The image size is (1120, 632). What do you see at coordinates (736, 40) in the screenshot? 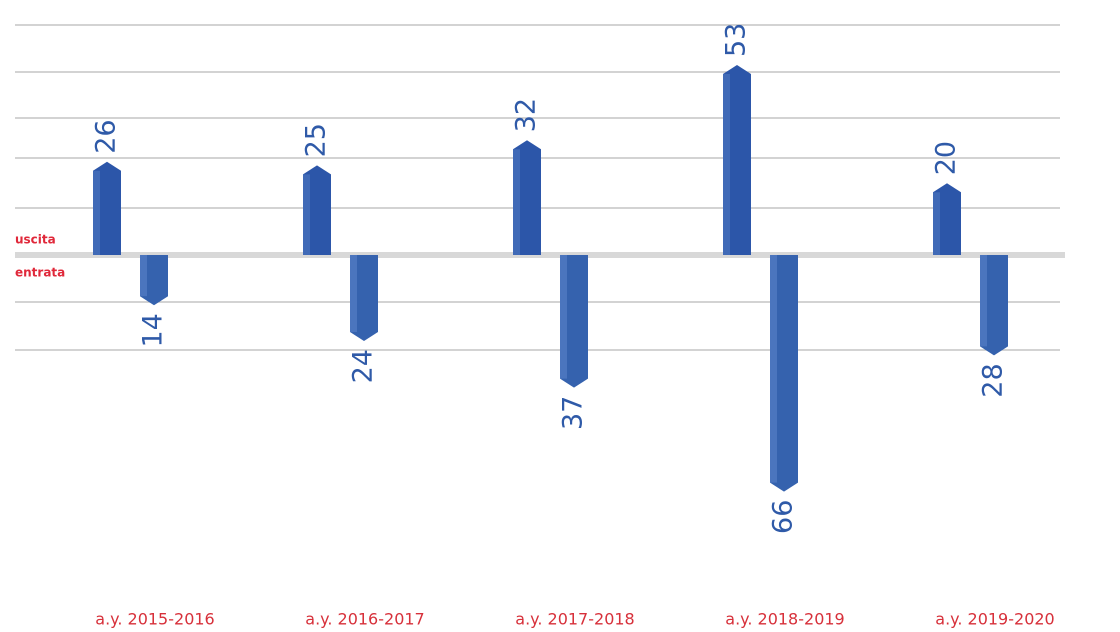
I see `data-label: 53` at bounding box center [736, 40].